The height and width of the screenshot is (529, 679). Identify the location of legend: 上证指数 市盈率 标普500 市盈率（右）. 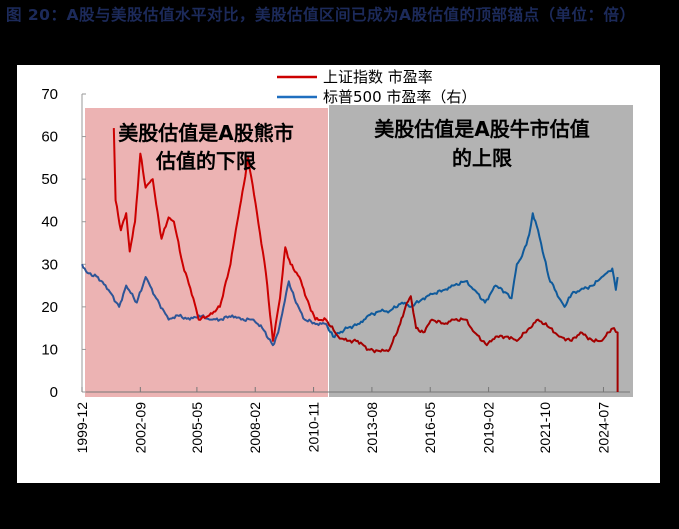
(376, 87).